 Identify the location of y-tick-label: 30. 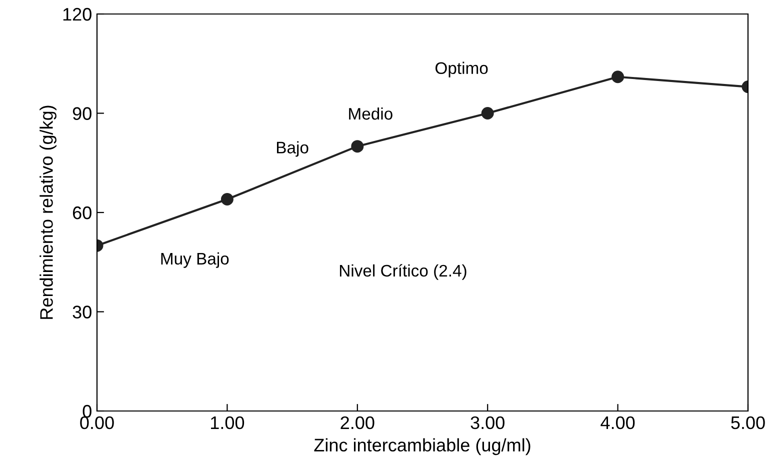
(82, 312).